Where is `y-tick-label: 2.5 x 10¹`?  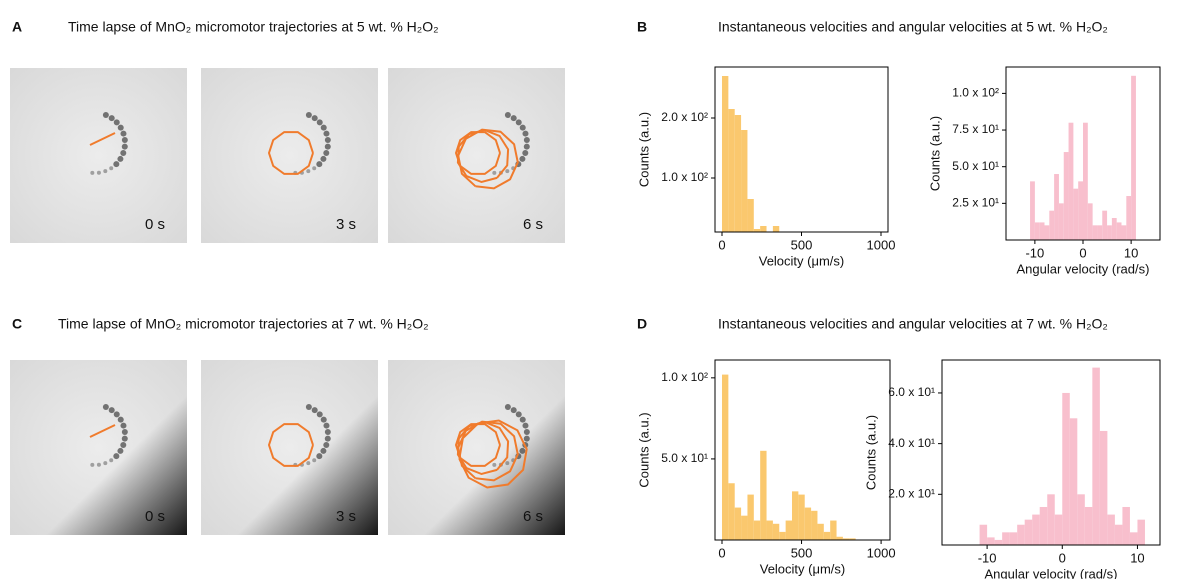
y-tick-label: 2.5 x 10¹ is located at coordinates (975, 203).